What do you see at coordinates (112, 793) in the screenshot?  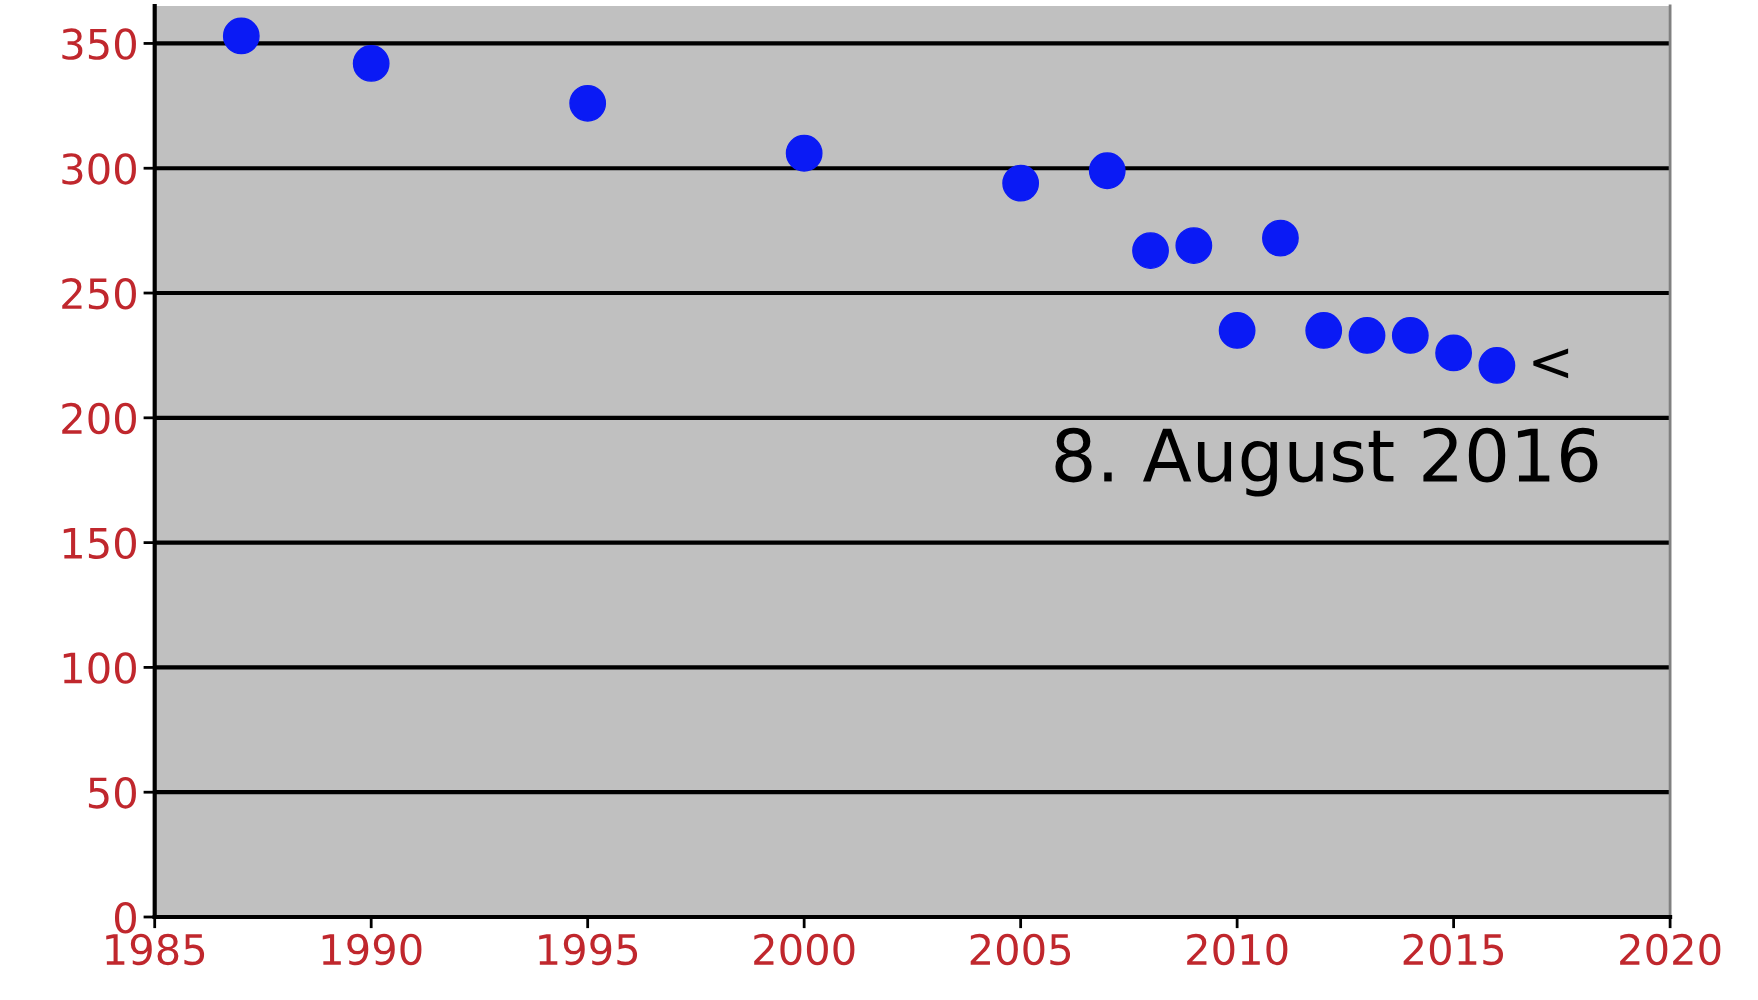 I see `y-tick-label: 50` at bounding box center [112, 793].